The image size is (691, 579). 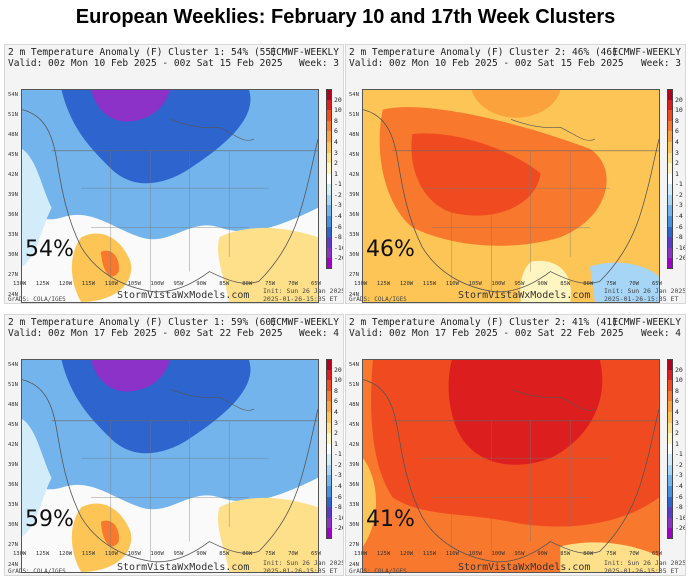 I want to click on latitude-label: 27N, so click(x=354, y=275).